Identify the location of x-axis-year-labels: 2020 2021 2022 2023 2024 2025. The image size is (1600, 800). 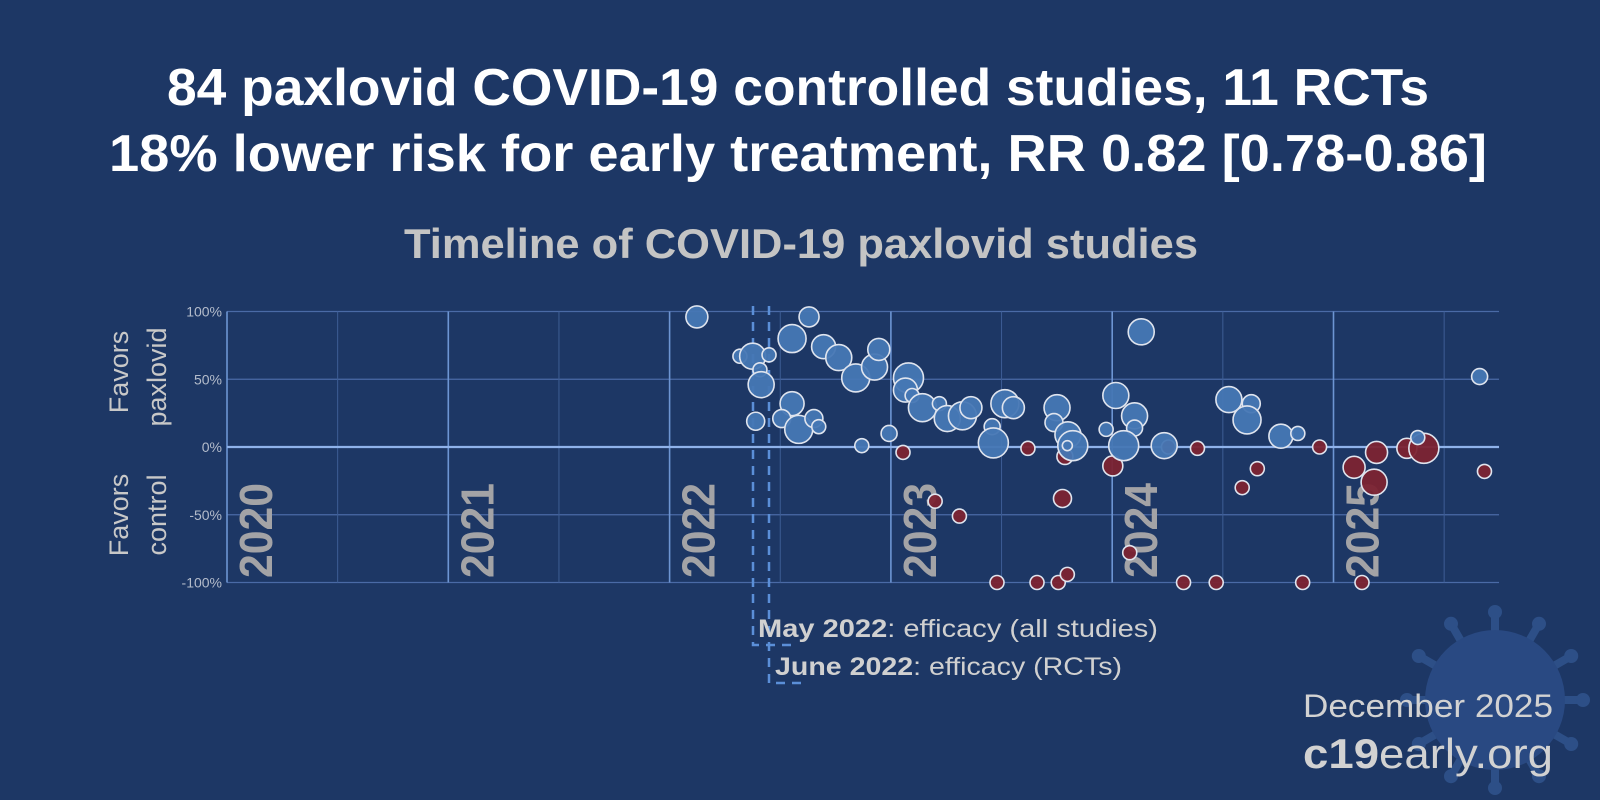
(809, 530).